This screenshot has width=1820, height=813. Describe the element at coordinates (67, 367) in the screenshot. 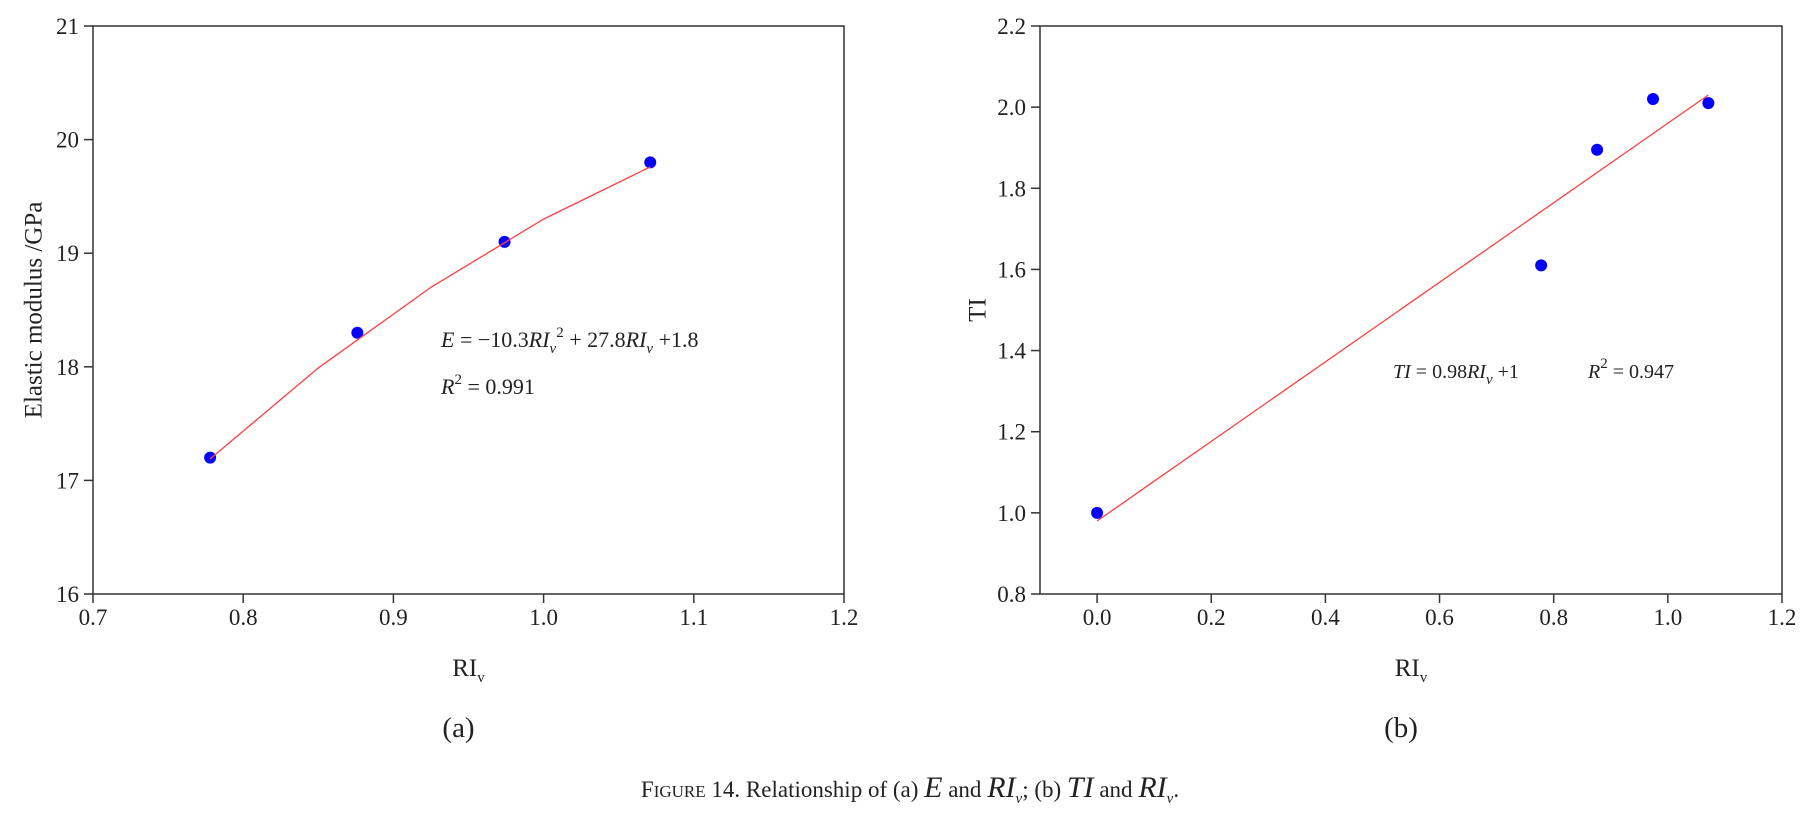

I see `y-tick-label: 18` at that location.